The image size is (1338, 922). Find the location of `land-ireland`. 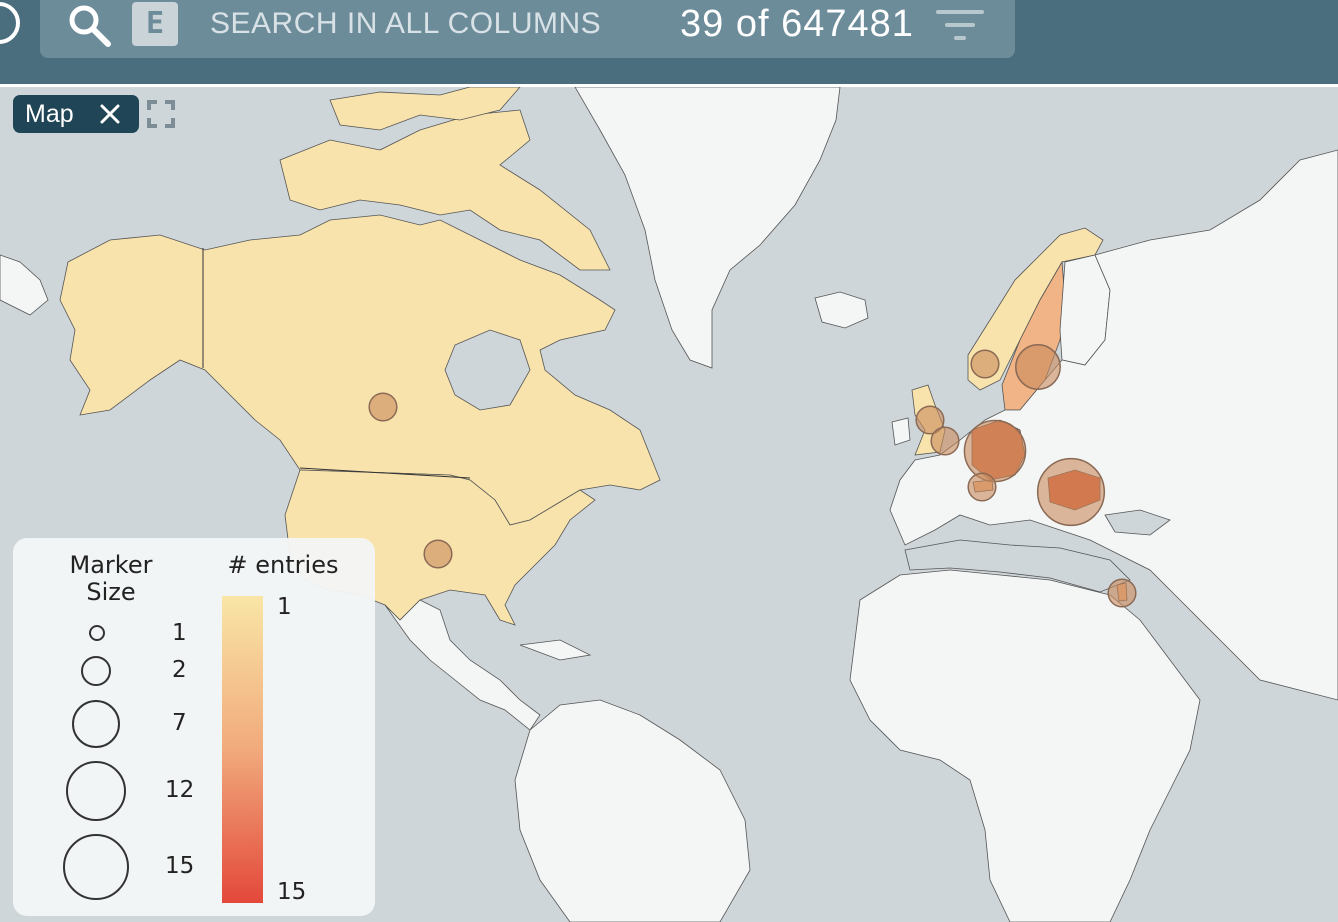

land-ireland is located at coordinates (901, 431).